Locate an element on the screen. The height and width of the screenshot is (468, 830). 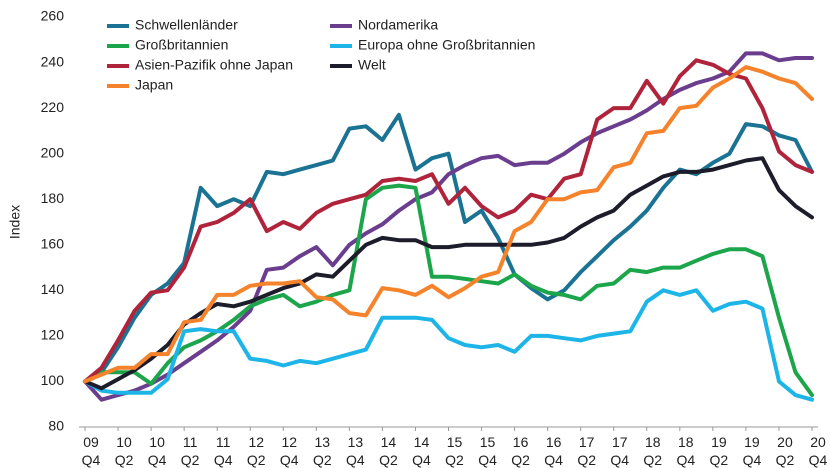
x-tick-label: 11 Q2 is located at coordinates (190, 451).